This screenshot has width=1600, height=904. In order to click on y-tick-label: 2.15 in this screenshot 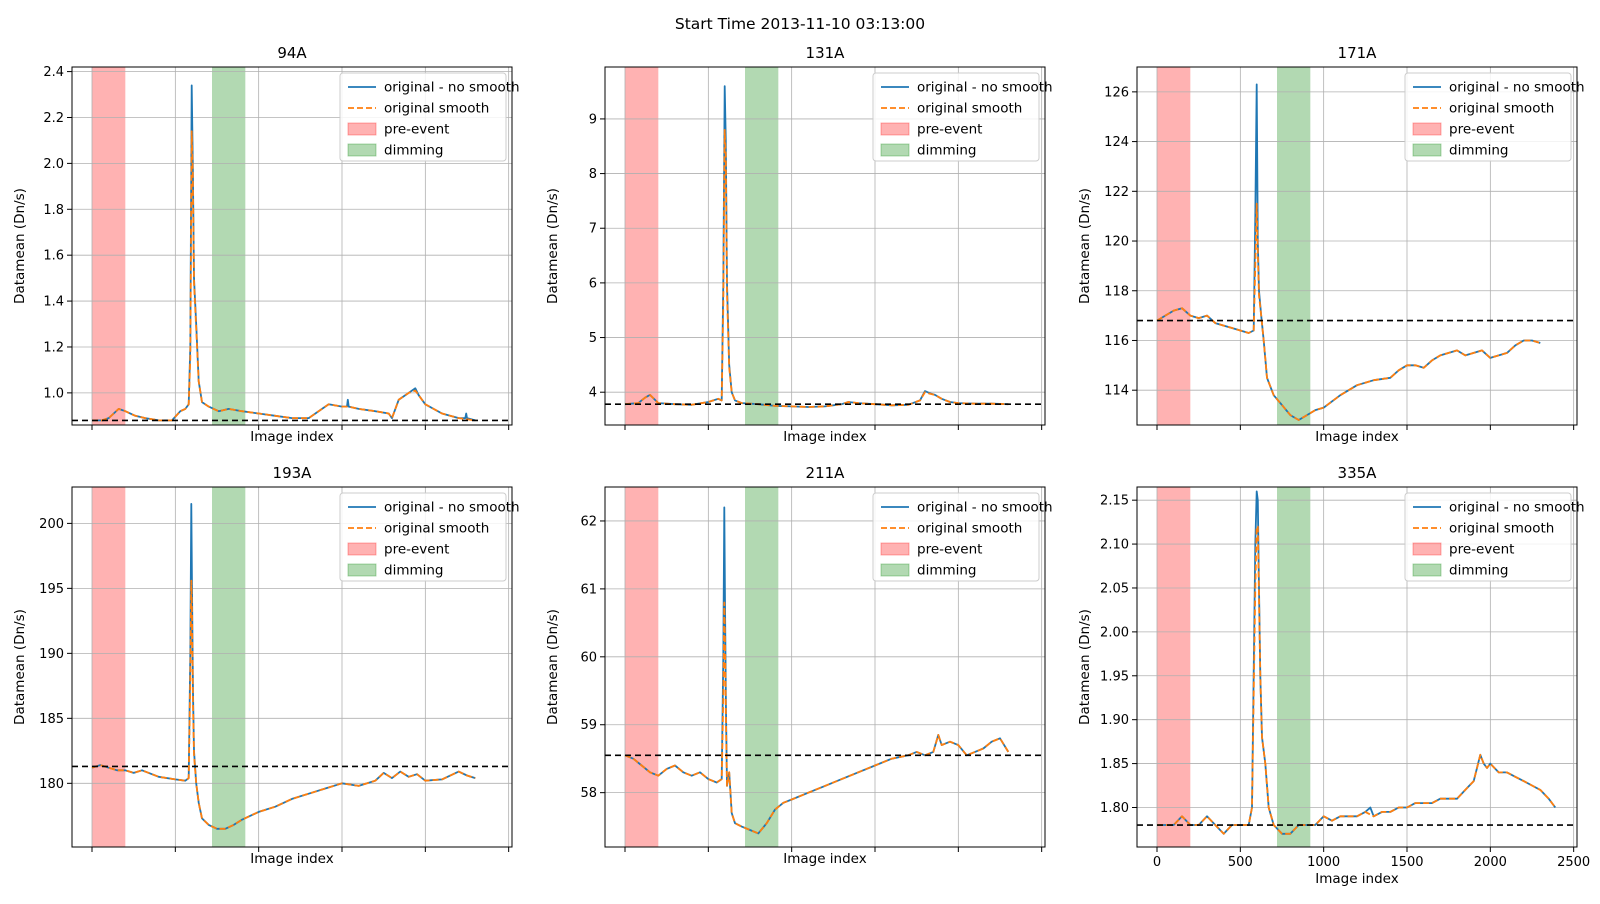, I will do `click(1114, 501)`.